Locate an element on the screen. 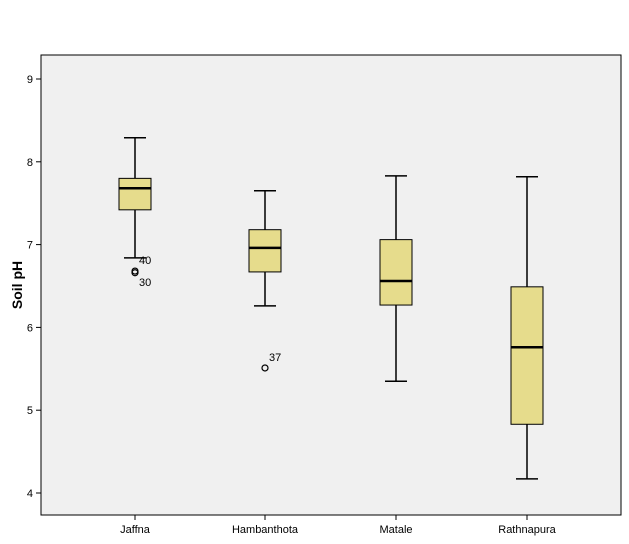  box-rathnapura is located at coordinates (527, 327).